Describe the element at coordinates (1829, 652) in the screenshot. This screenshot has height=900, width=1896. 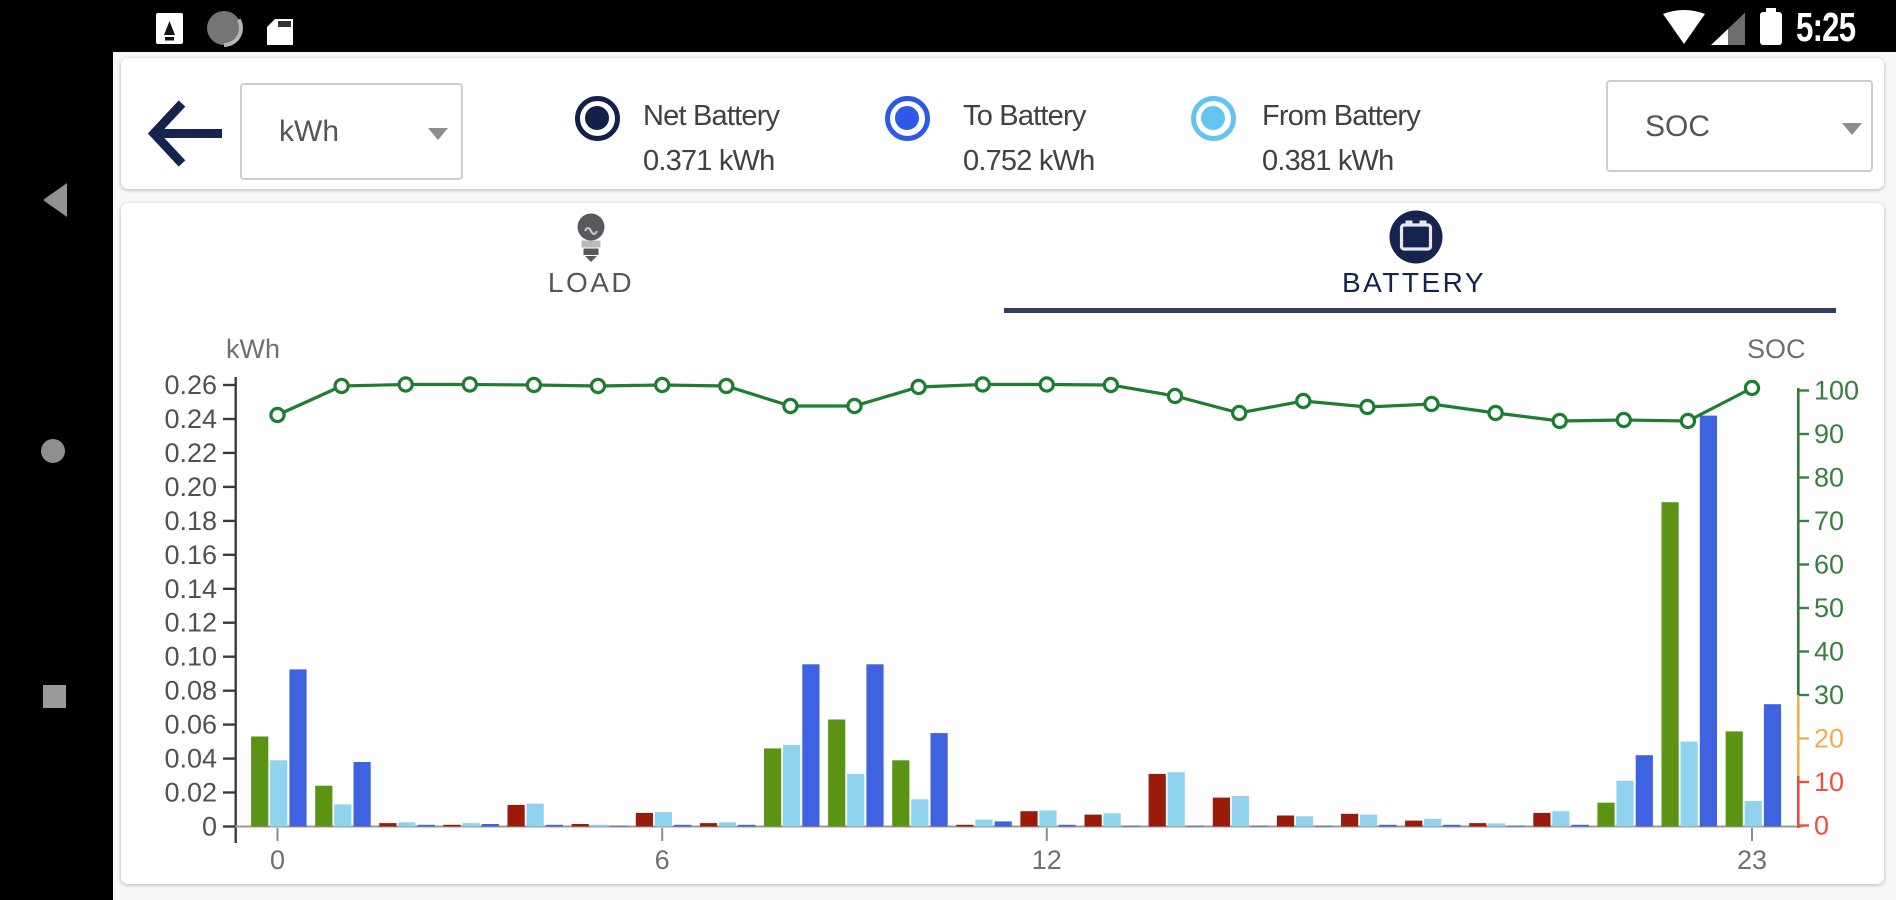
I see `svg-text: 40` at that location.